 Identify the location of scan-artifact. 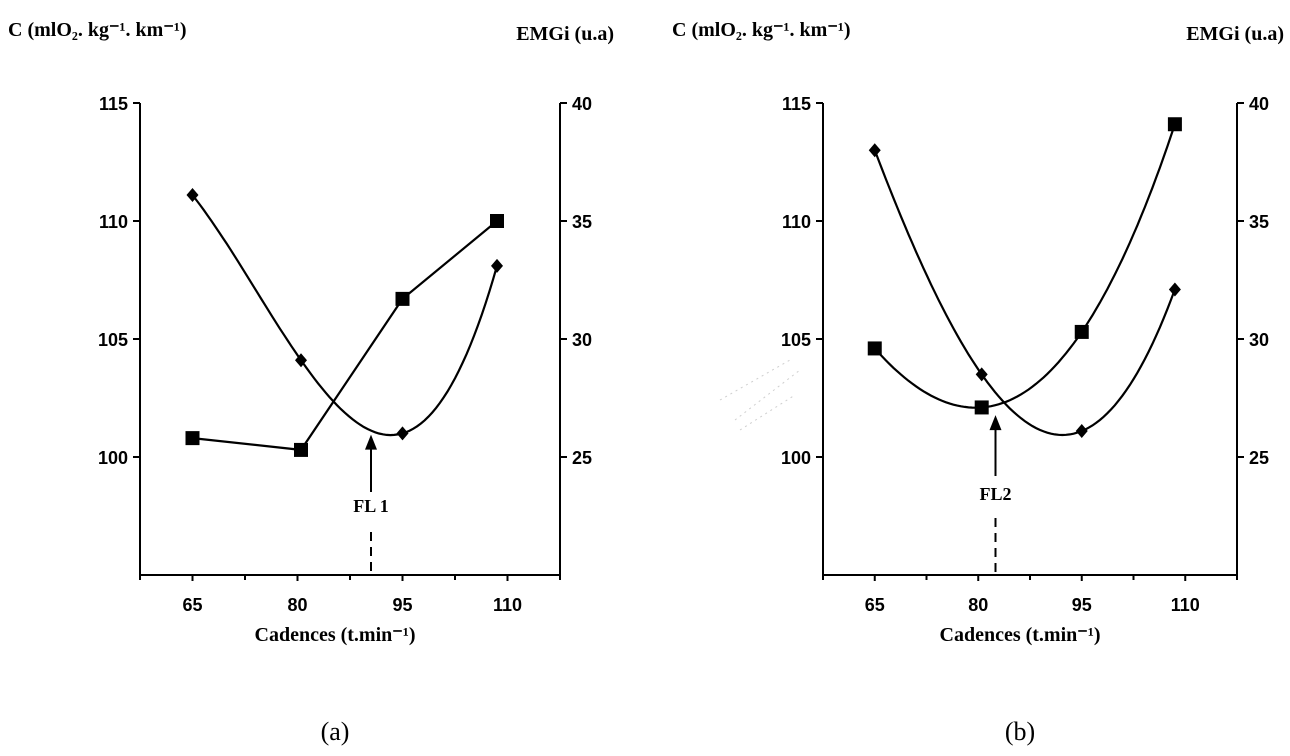
(760, 395).